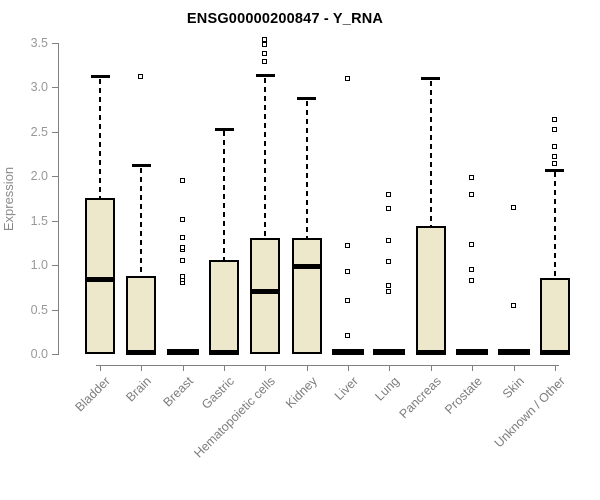  I want to click on median-line-pancreas, so click(430, 352).